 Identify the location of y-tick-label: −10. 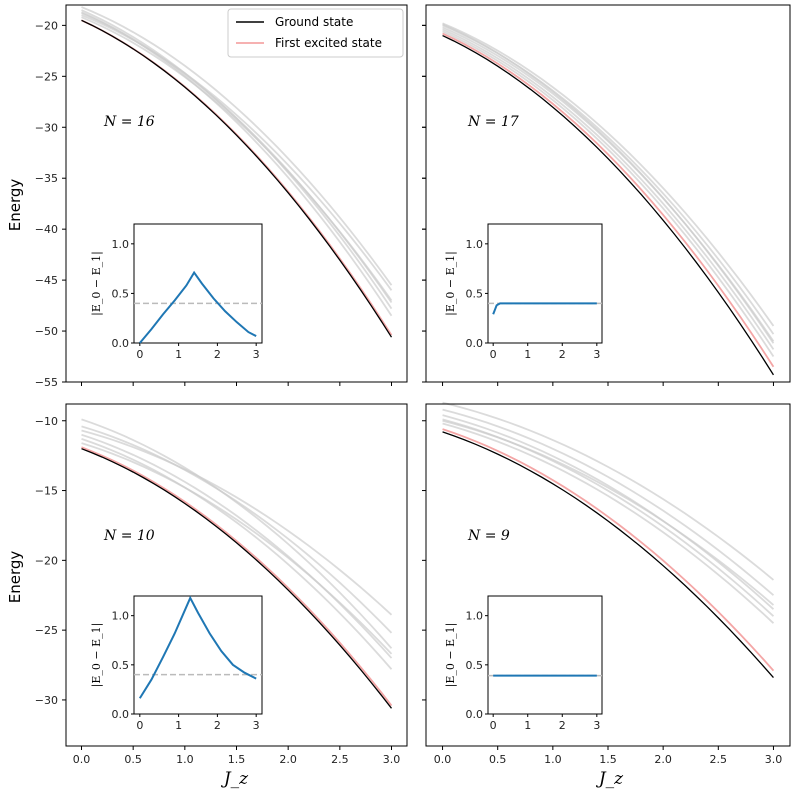
(46, 421).